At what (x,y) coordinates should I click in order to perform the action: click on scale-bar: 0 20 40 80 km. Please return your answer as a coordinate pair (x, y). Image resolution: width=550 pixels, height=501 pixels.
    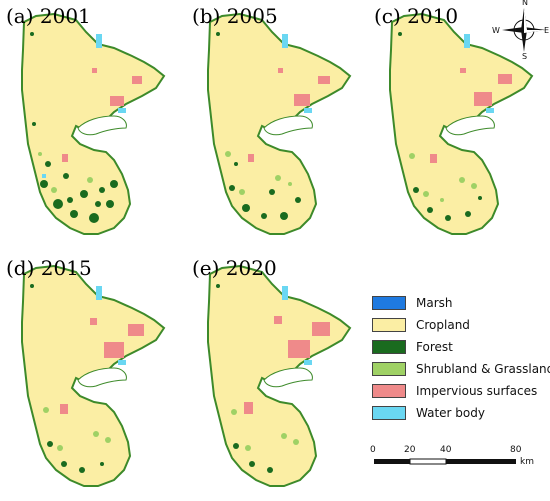
    Looking at the image, I should click on (459, 460).